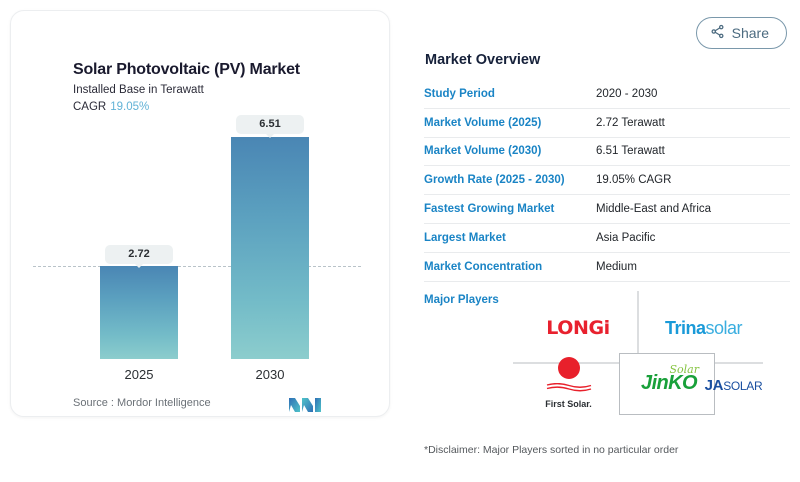 The width and height of the screenshot is (800, 482). I want to click on share-button: Share, so click(741, 33).